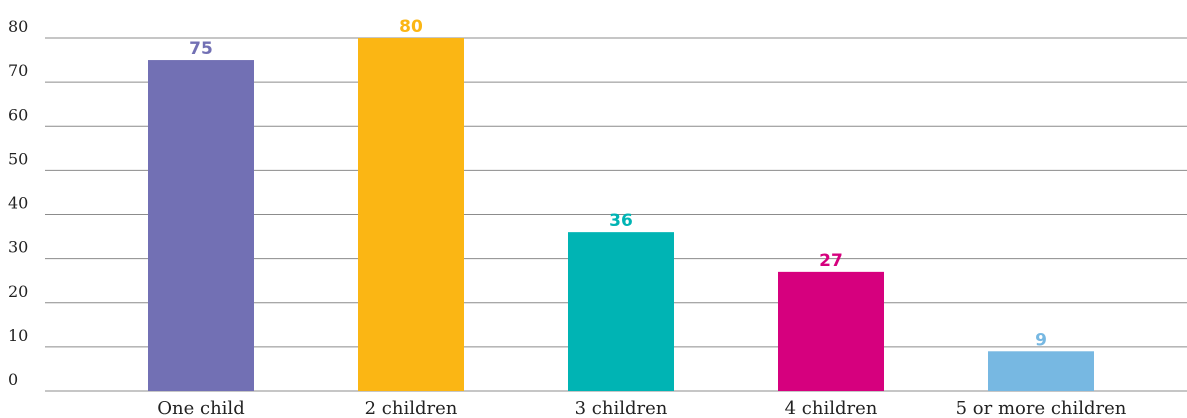 The image size is (1187, 418). I want to click on y-tick-label-0: 0, so click(13, 379).